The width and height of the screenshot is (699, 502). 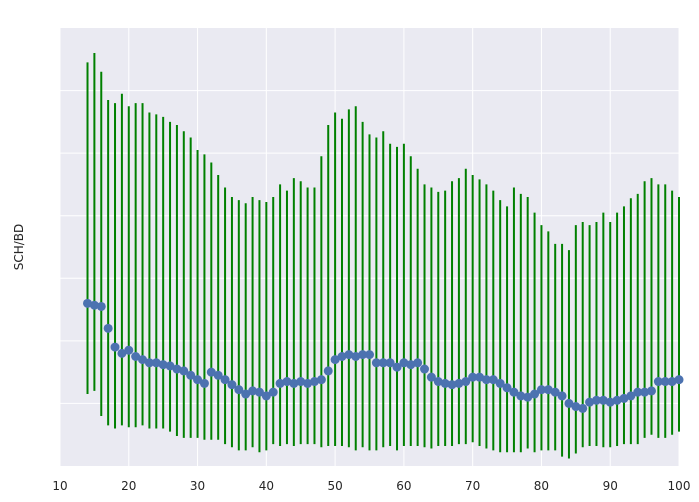 What do you see at coordinates (679, 486) in the screenshot?
I see `x-tick-label: 100` at bounding box center [679, 486].